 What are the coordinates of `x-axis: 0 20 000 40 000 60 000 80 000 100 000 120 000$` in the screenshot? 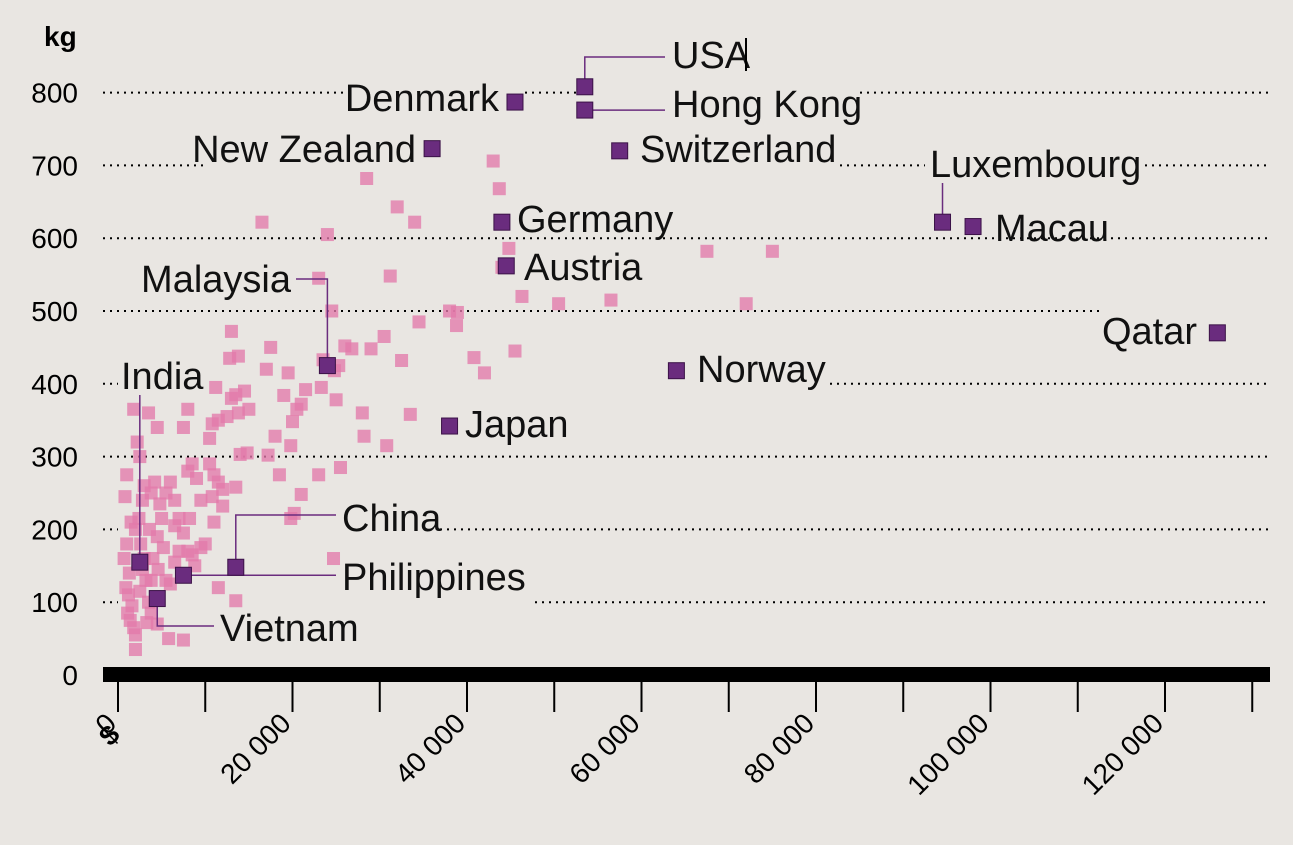 It's located at (679, 734).